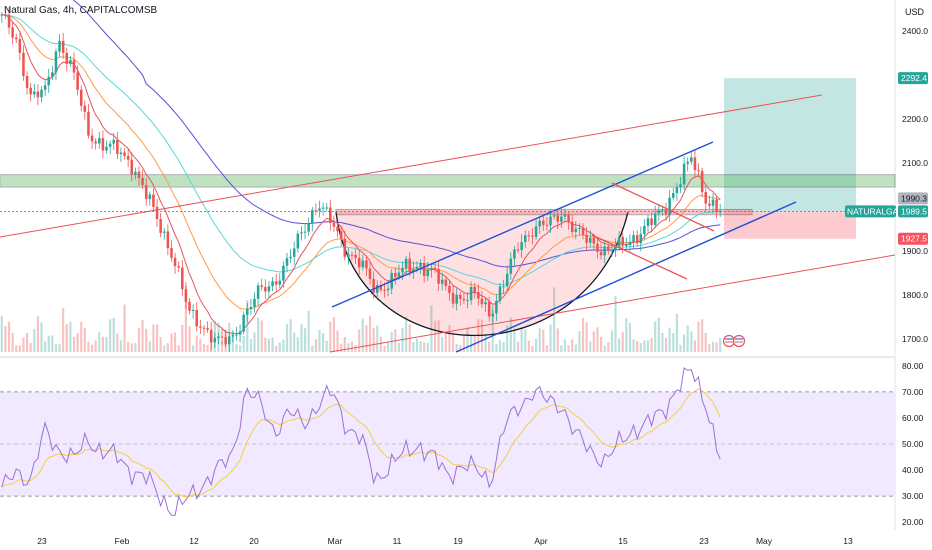 The height and width of the screenshot is (550, 932). I want to click on channel-upper-line, so click(522, 224).